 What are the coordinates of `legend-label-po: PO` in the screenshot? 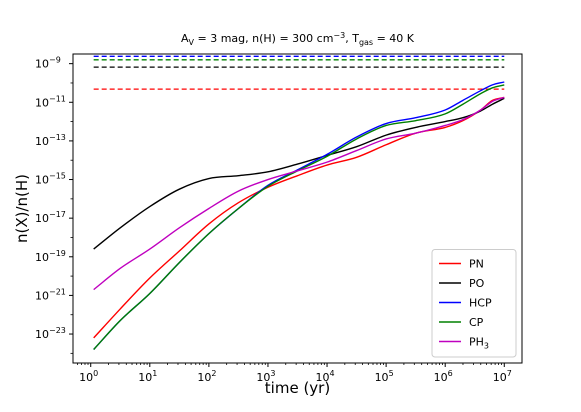 It's located at (477, 283).